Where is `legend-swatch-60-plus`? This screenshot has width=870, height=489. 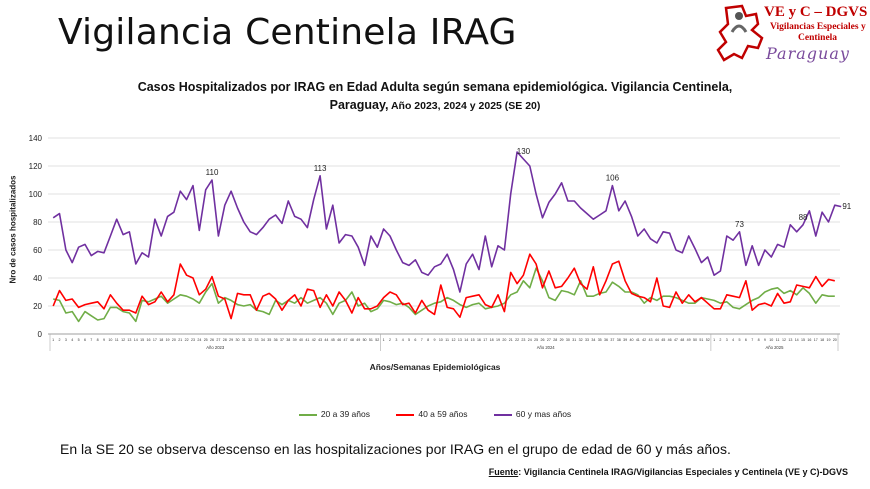 legend-swatch-60-plus is located at coordinates (502, 414).